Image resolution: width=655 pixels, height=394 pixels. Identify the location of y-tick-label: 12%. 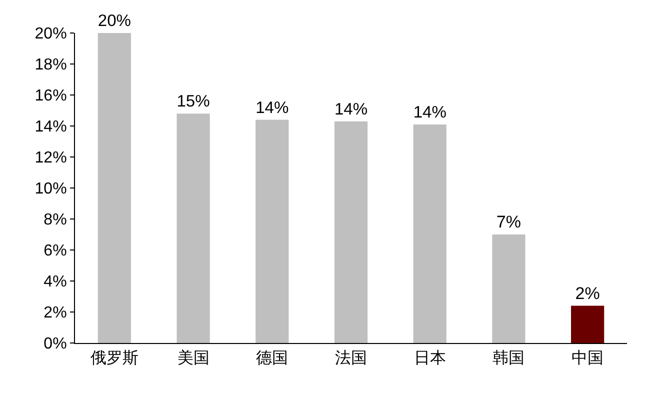
(50, 158).